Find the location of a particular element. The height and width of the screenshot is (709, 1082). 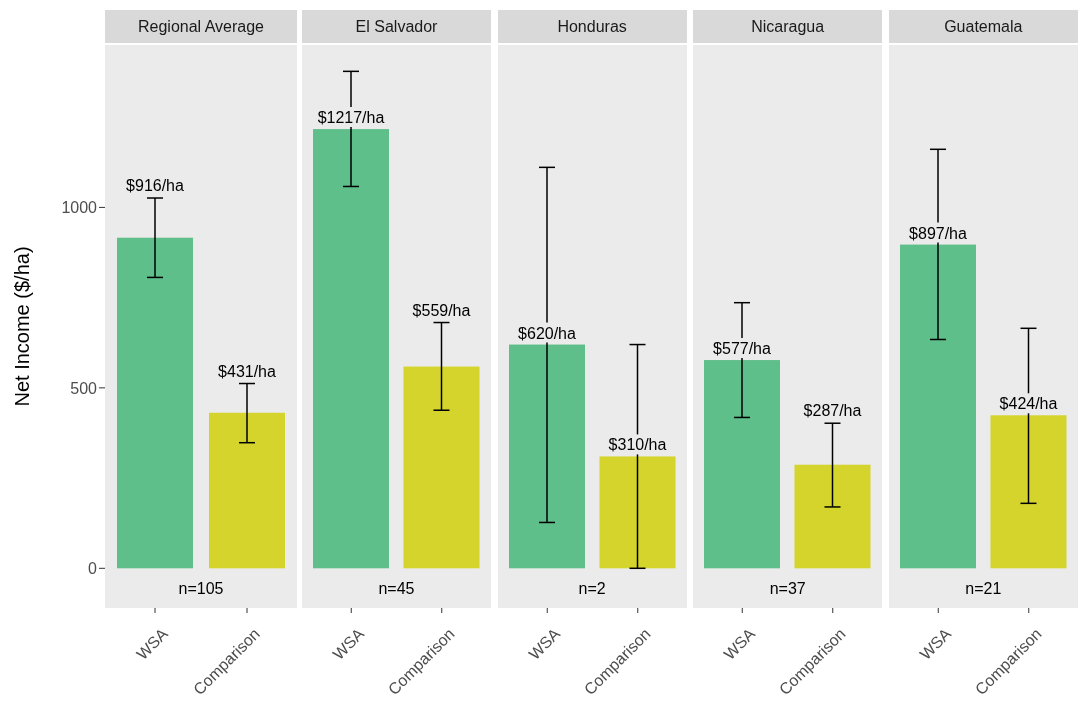

data-label: $897/ha is located at coordinates (937, 233).